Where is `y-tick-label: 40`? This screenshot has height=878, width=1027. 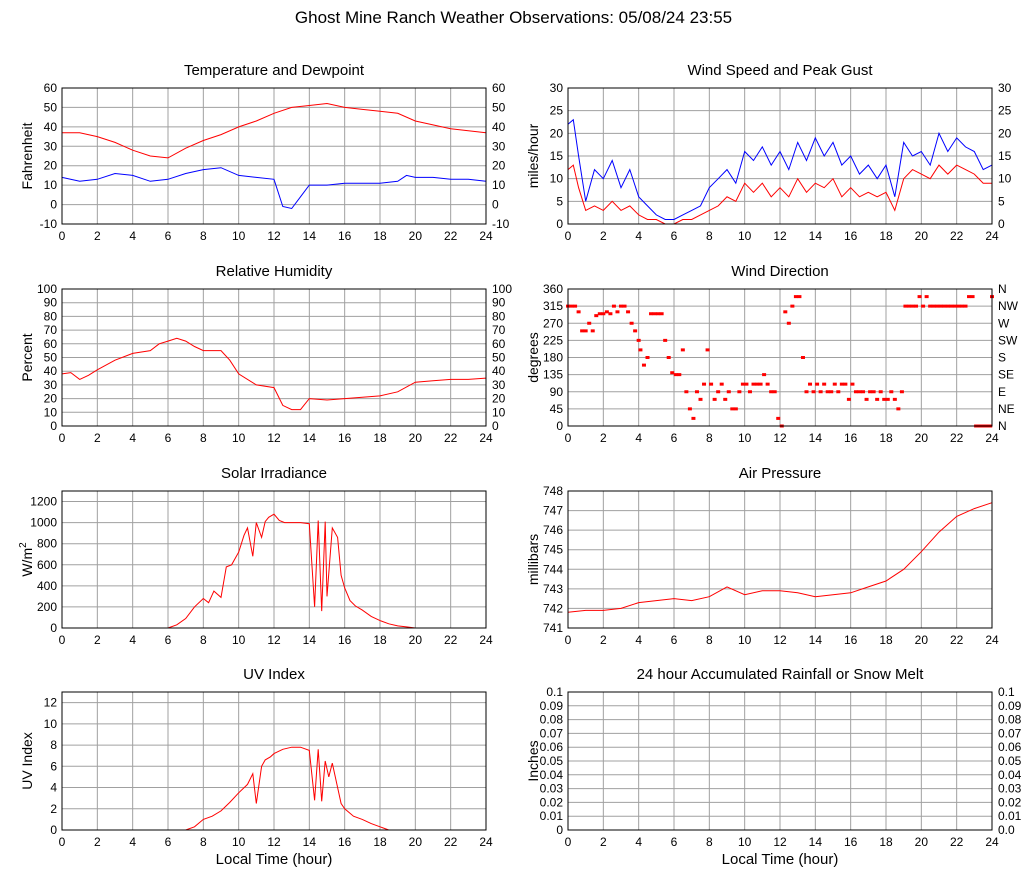
y-tick-label: 40 is located at coordinates (51, 371).